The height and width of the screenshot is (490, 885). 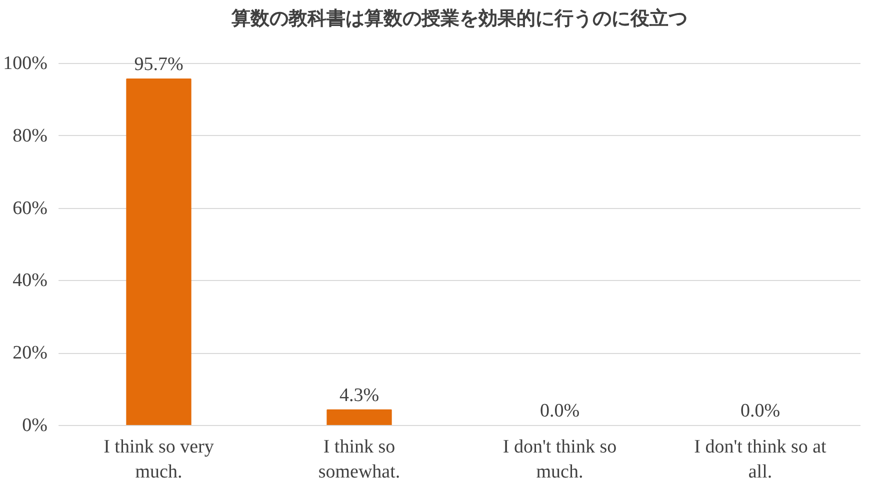 I want to click on data-label: 95.7%, so click(x=159, y=65).